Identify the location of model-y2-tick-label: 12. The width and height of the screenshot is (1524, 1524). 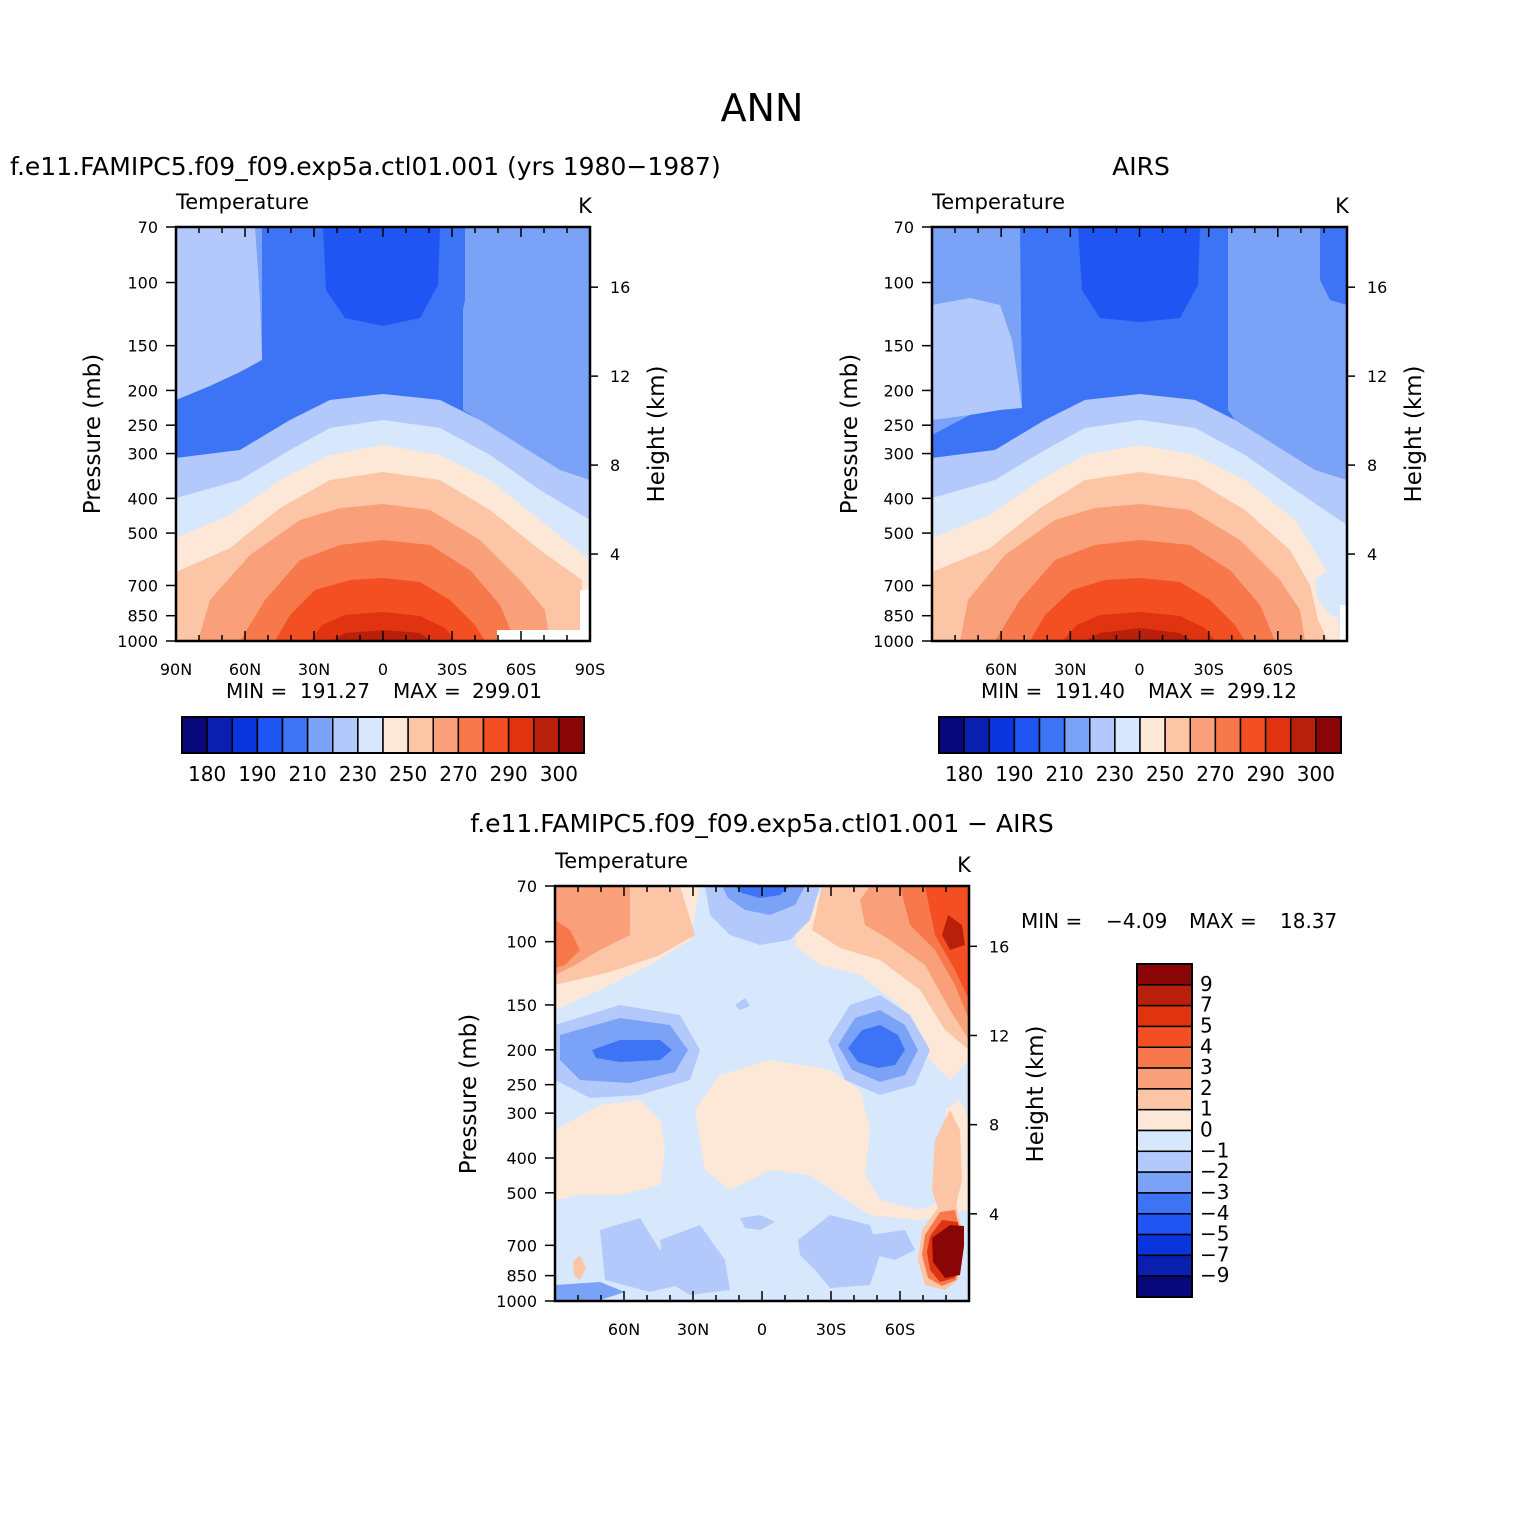
(620, 376).